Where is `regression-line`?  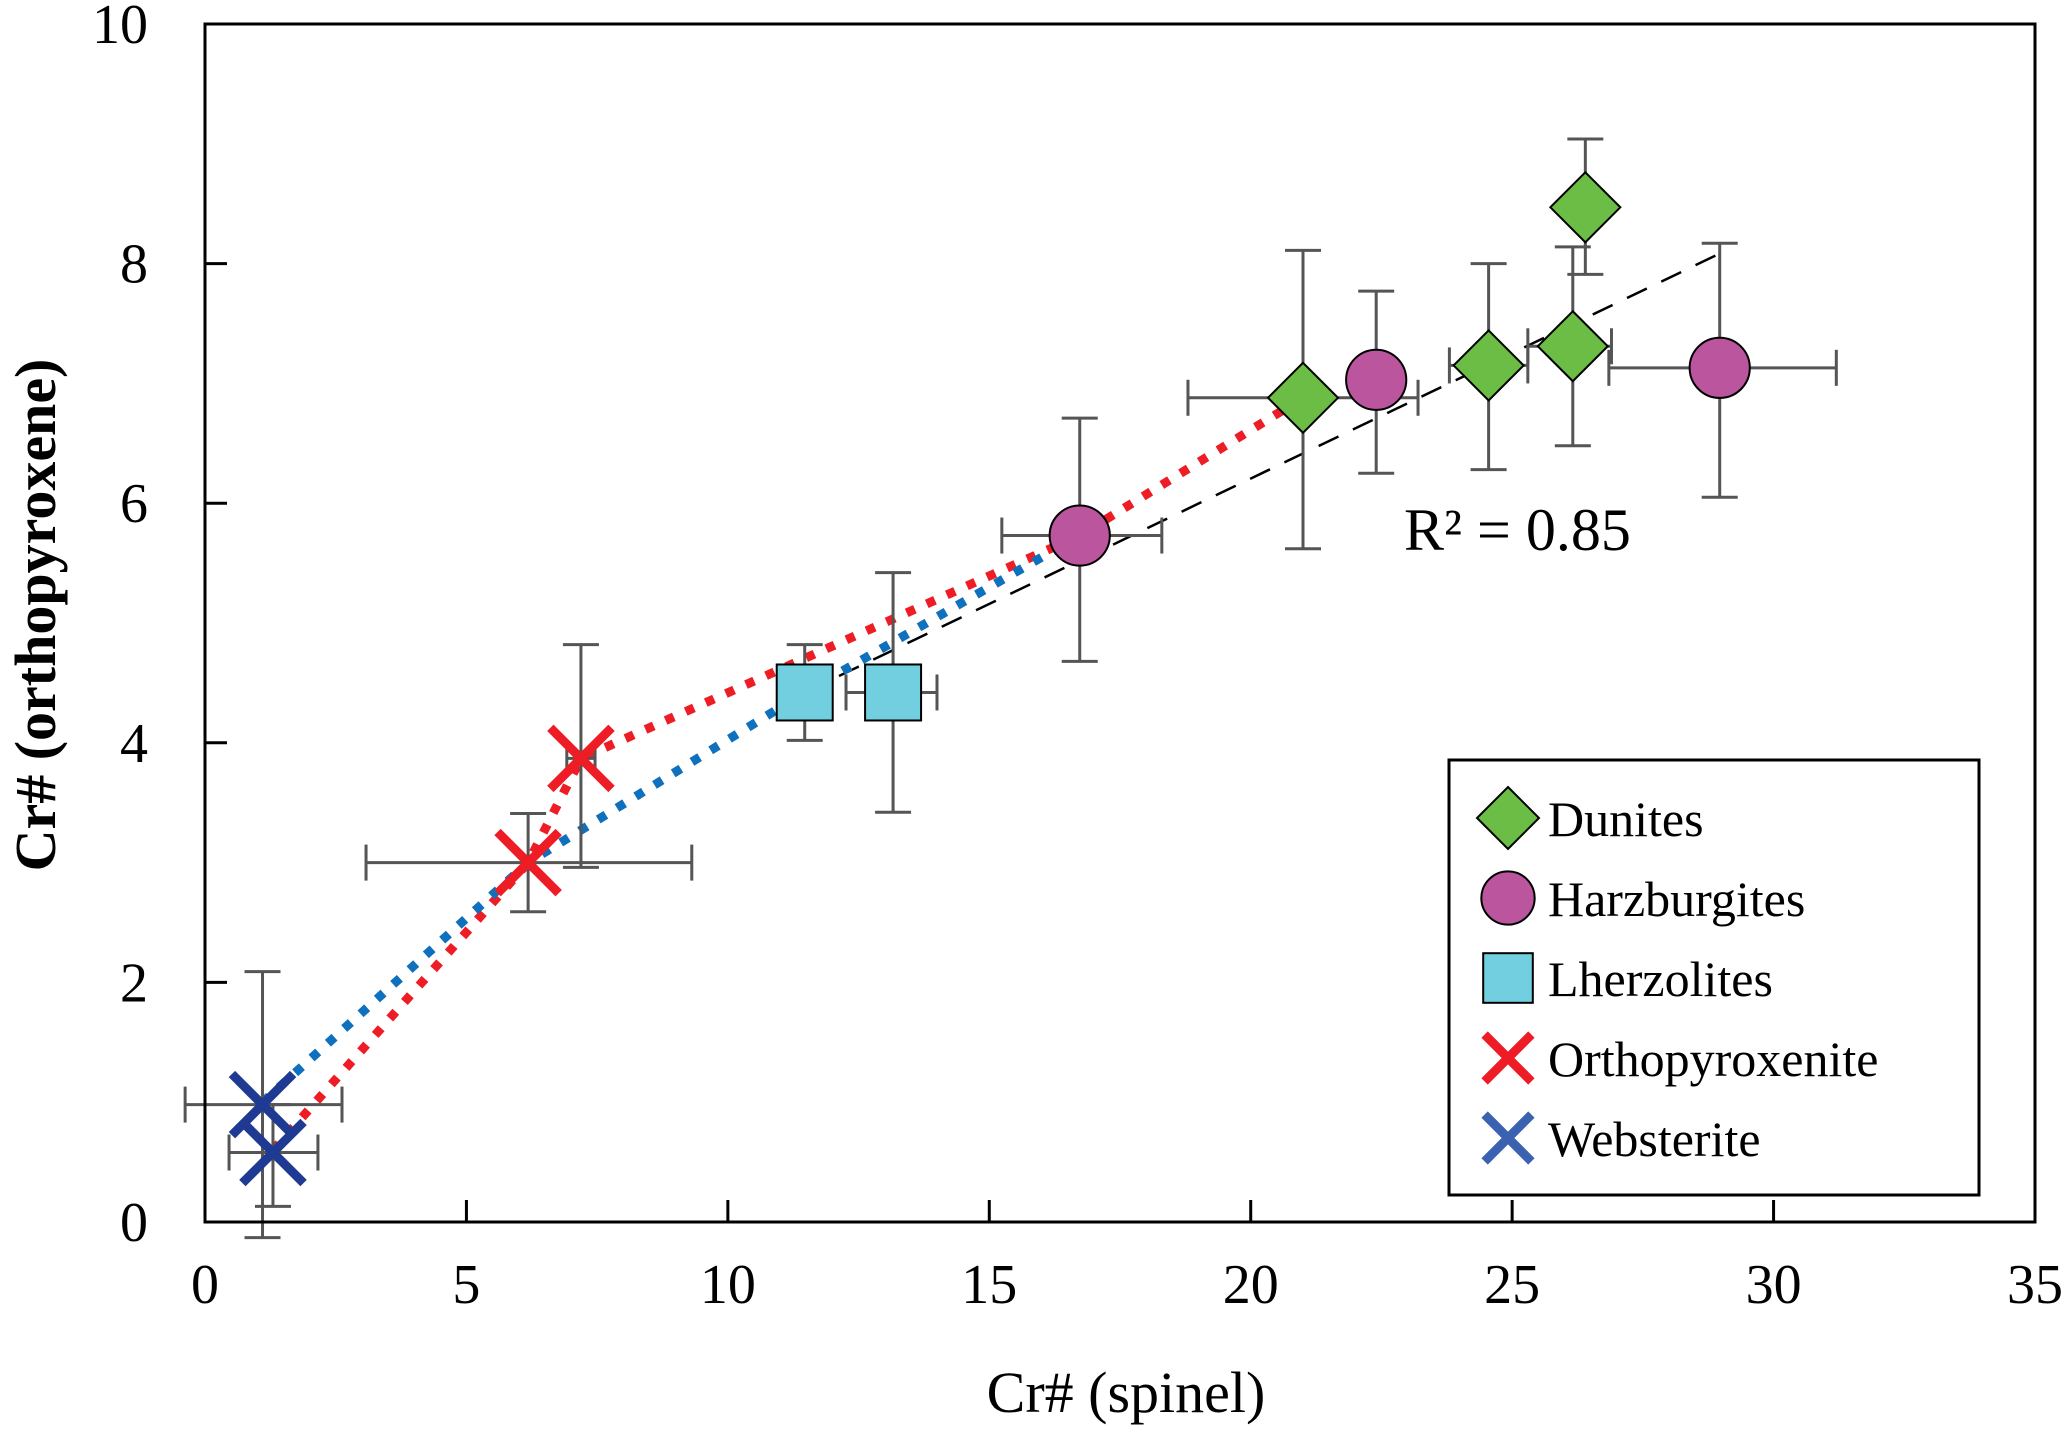 regression-line is located at coordinates (1263, 472).